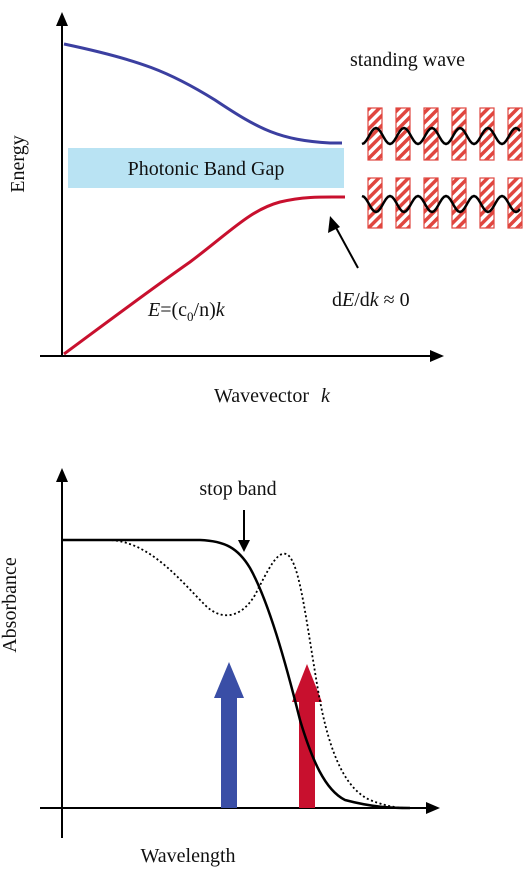 Image resolution: width=524 pixels, height=869 pixels. Describe the element at coordinates (433, 808) in the screenshot. I see `bottom-x-axis-arrowhead` at that location.